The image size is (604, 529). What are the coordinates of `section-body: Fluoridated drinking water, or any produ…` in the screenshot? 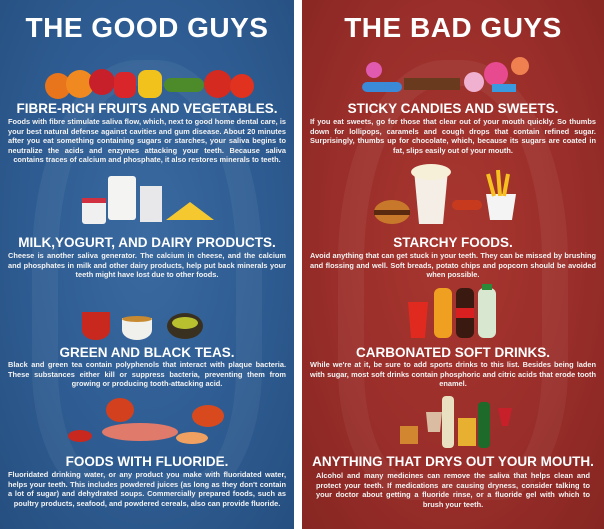 It's located at (147, 489).